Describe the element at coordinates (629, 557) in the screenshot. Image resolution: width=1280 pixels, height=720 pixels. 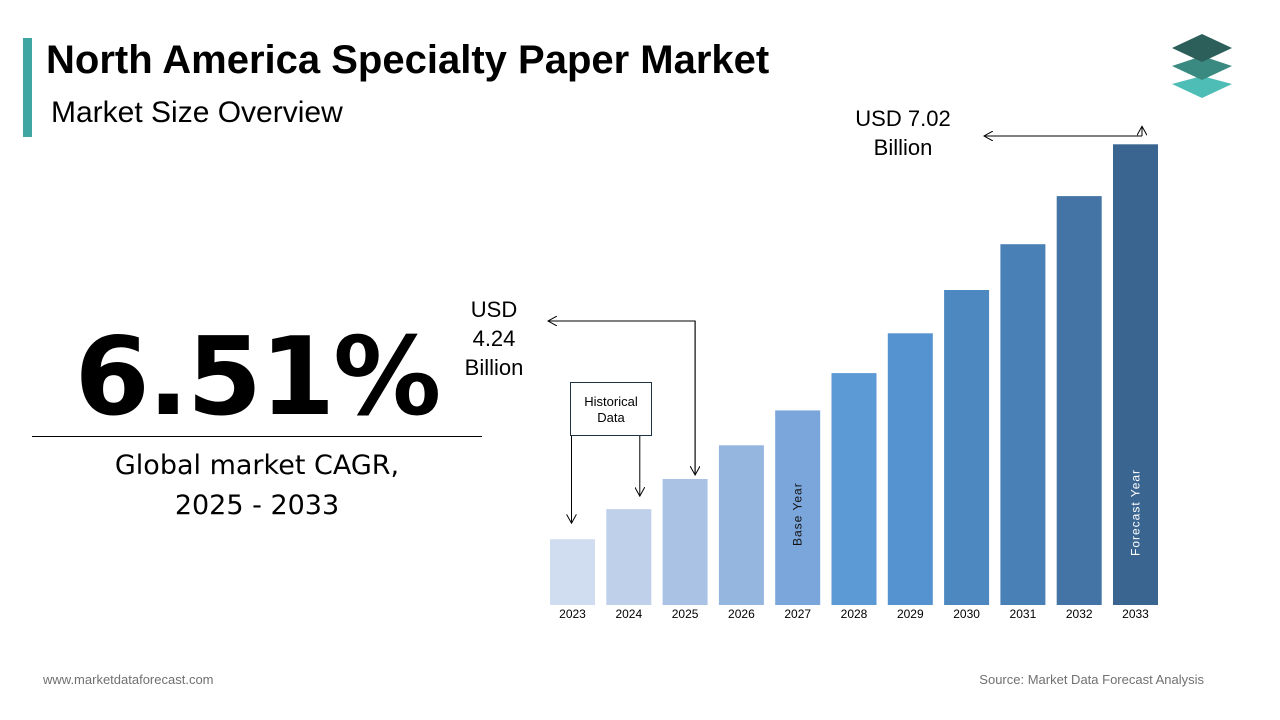
I see `bar-2024` at that location.